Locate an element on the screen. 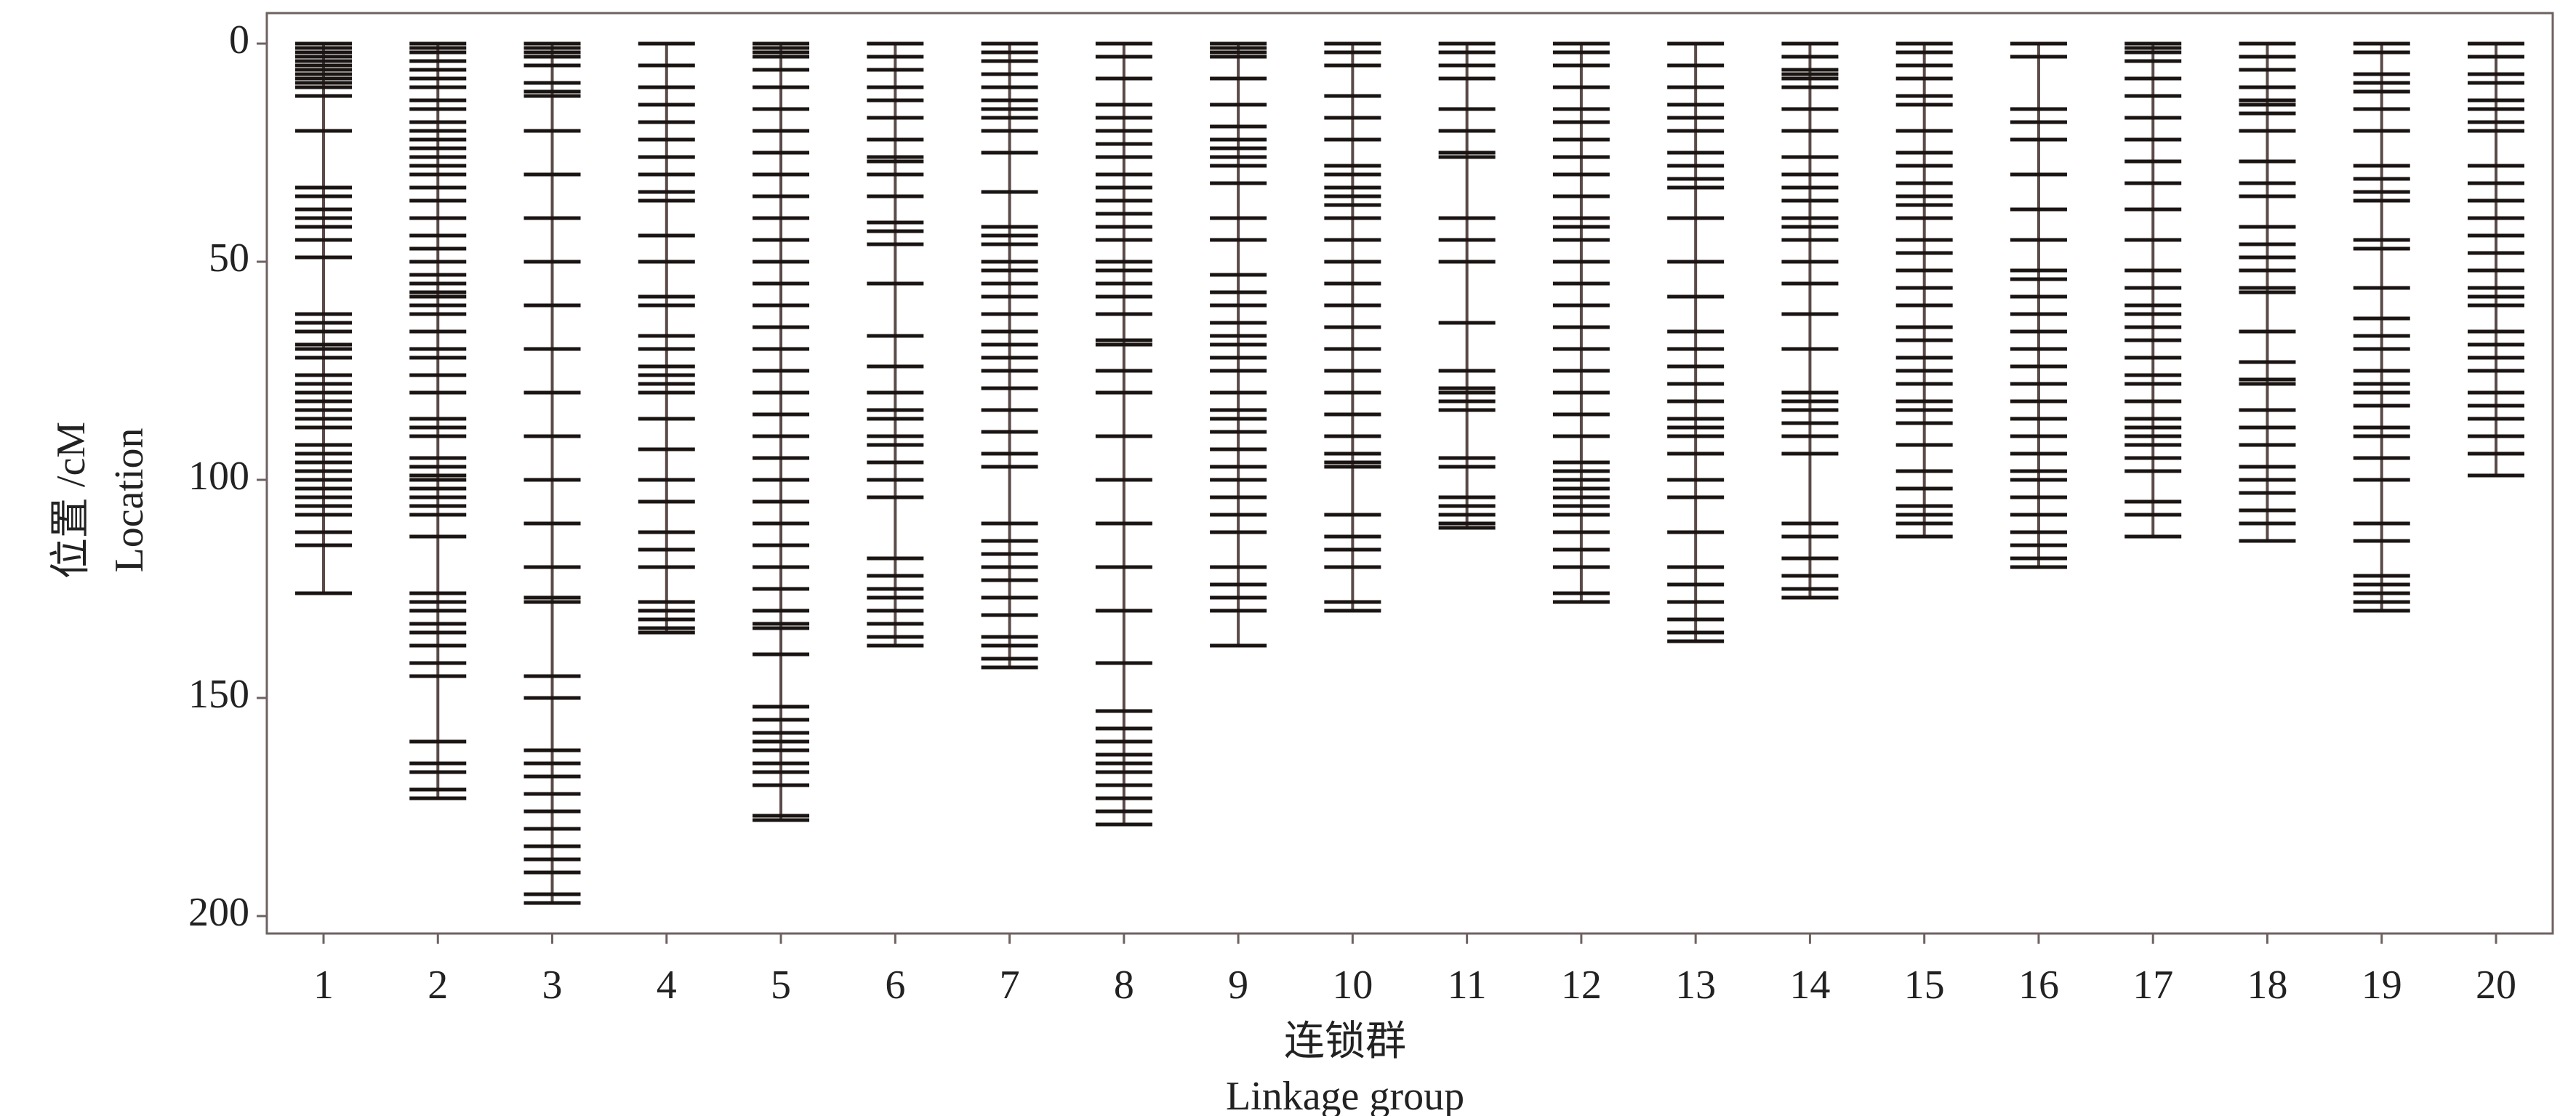 The image size is (2576, 1116). x-tick-label: 20 is located at coordinates (2496, 985).